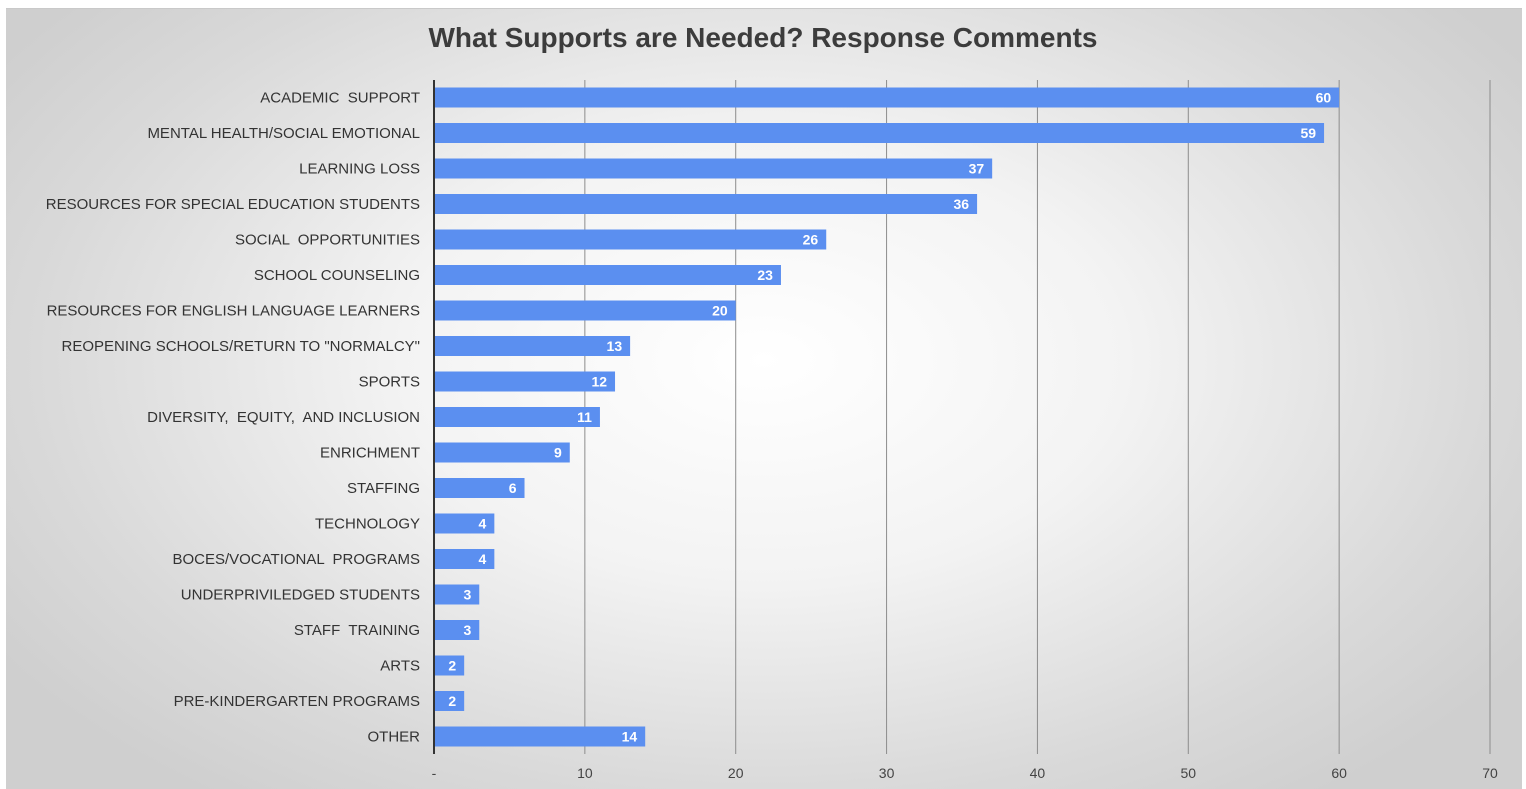  What do you see at coordinates (434, 773) in the screenshot?
I see `x-tick-label: -` at bounding box center [434, 773].